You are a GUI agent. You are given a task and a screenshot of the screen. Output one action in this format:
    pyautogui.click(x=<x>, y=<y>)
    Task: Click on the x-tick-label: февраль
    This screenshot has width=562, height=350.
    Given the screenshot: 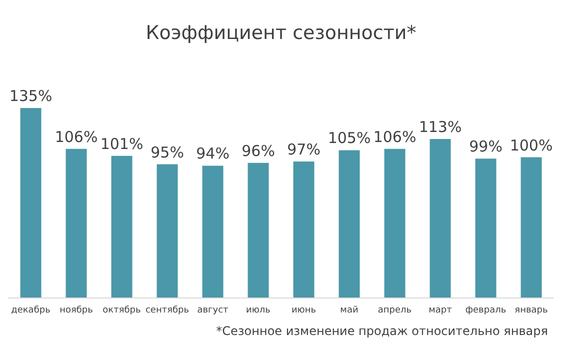 What is the action you would take?
    pyautogui.click(x=485, y=310)
    